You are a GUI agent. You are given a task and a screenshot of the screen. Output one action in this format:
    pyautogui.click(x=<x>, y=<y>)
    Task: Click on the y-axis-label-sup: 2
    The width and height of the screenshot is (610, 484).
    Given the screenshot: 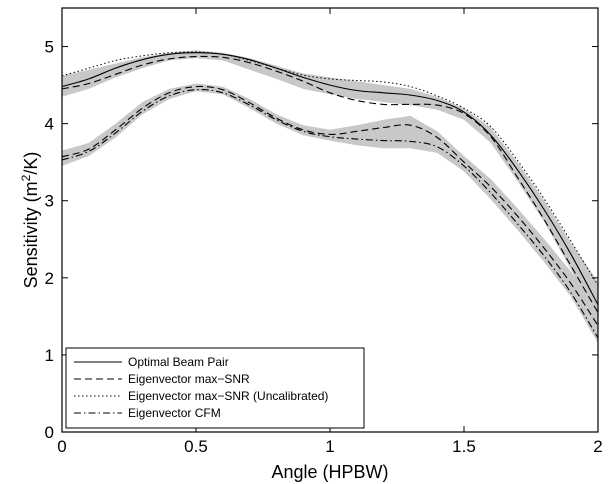 What is the action you would take?
    pyautogui.click(x=26, y=177)
    